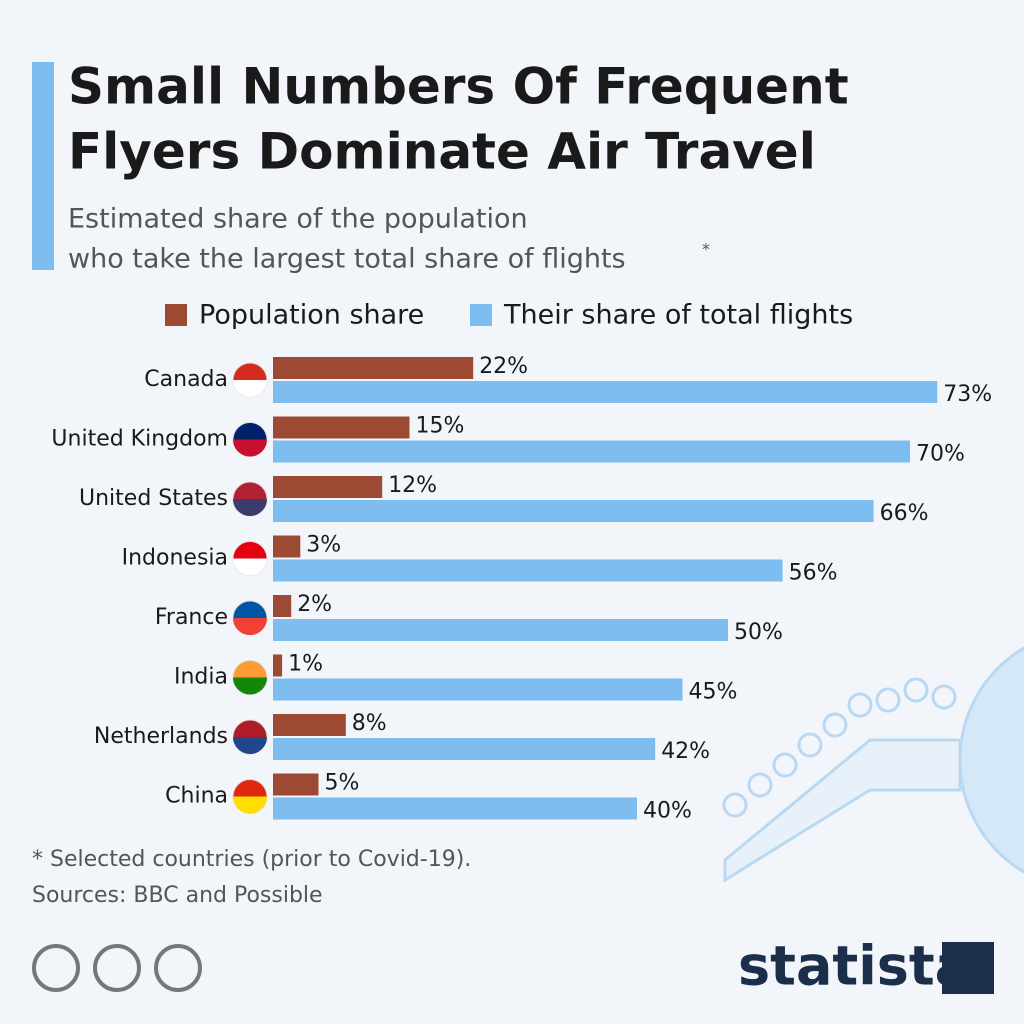 This screenshot has height=1024, width=1024. I want to click on value-label: 50%, so click(758, 632).